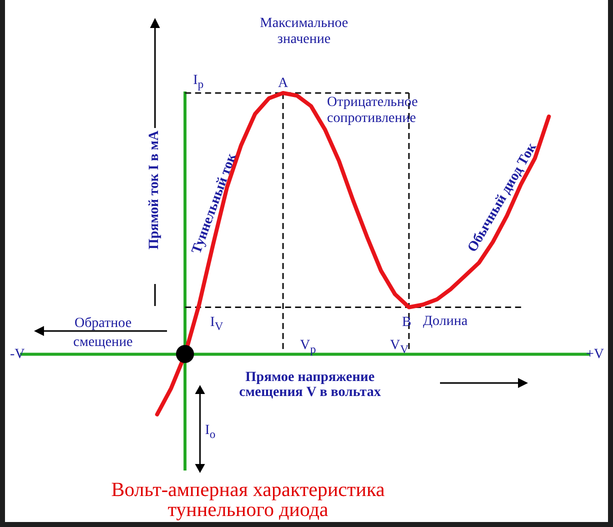 This screenshot has width=613, height=527. What do you see at coordinates (399, 348) in the screenshot?
I see `annotation: V$_{V}$` at bounding box center [399, 348].